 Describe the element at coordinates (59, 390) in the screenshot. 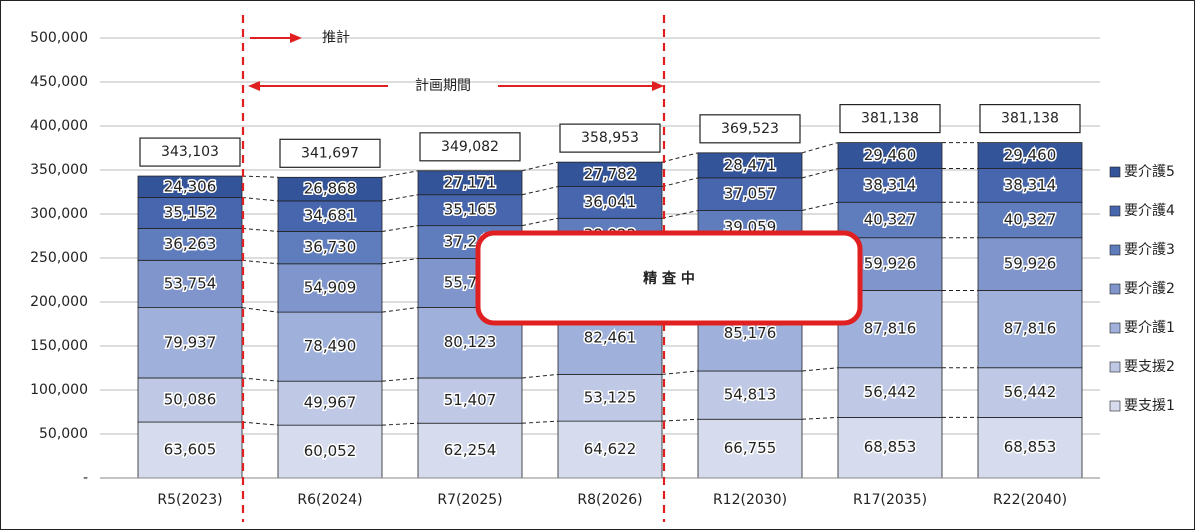

I see `y-tick-label: 100,000` at that location.